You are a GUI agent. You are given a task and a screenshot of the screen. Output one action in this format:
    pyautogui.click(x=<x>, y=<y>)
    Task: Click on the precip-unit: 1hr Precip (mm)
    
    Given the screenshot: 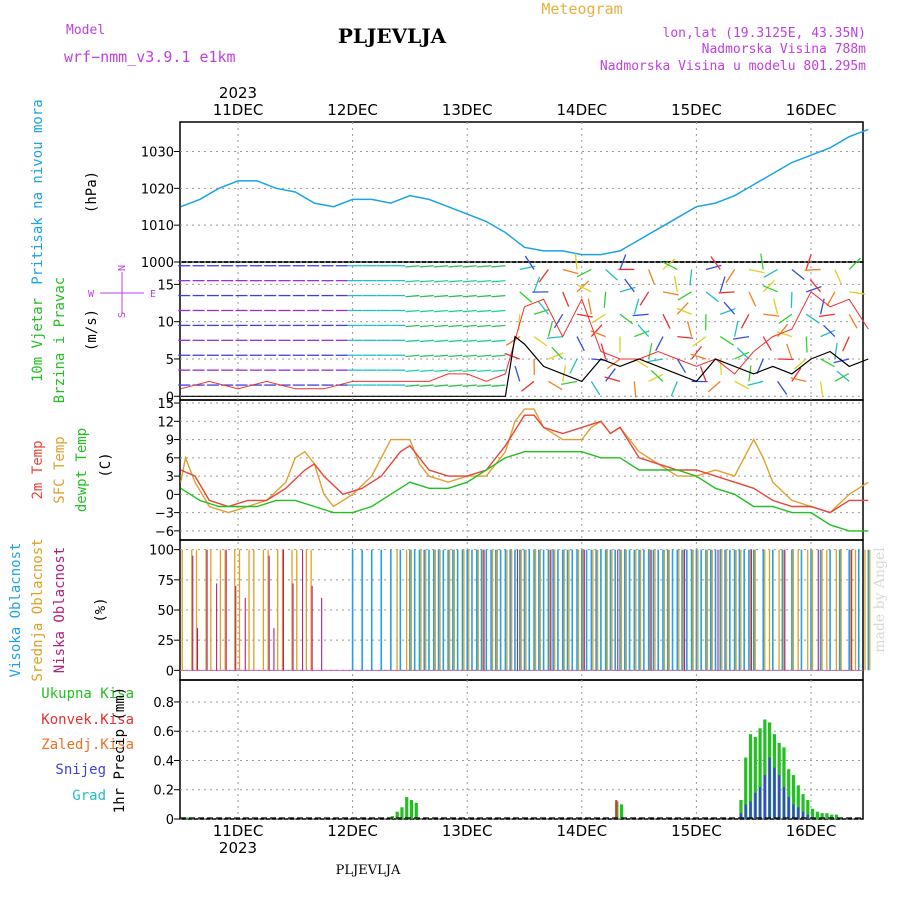 What is the action you would take?
    pyautogui.click(x=120, y=750)
    